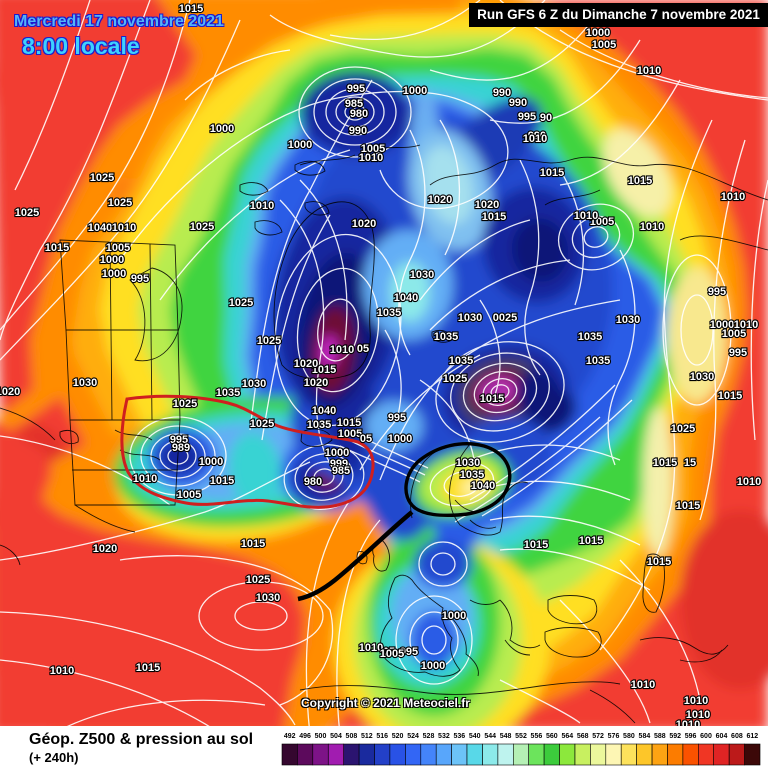 The image size is (768, 773). I want to click on svg-text: 612, so click(752, 736).